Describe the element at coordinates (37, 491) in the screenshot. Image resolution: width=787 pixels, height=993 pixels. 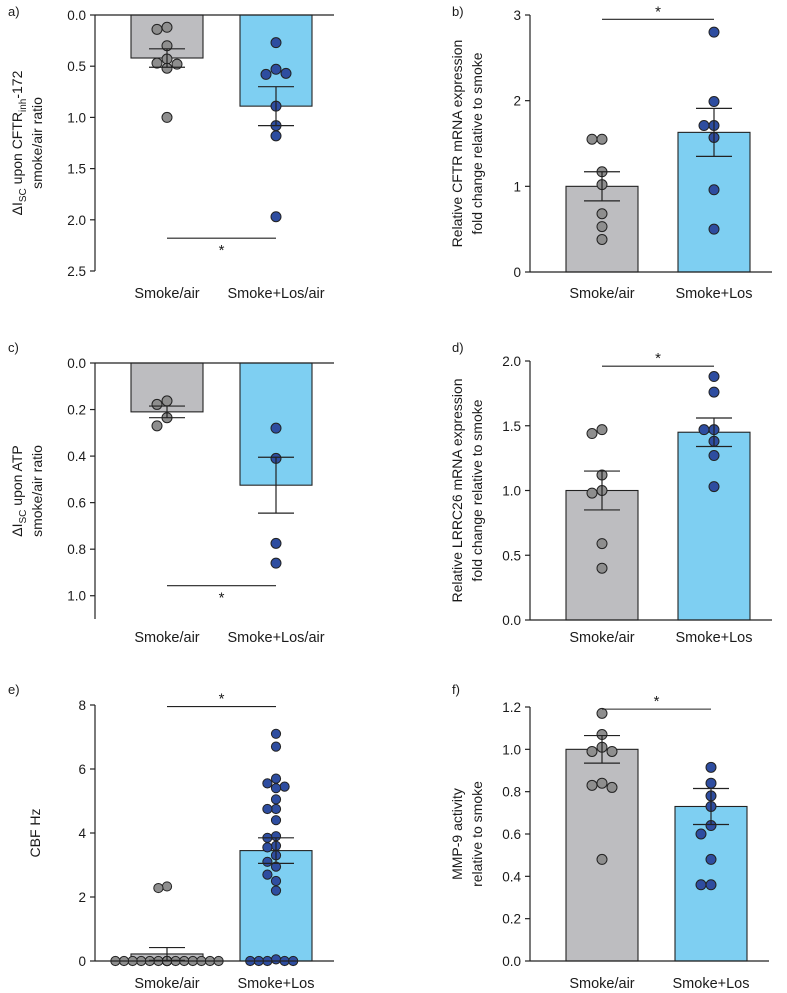
I see `y-axis-label: smoke/air ratio` at that location.